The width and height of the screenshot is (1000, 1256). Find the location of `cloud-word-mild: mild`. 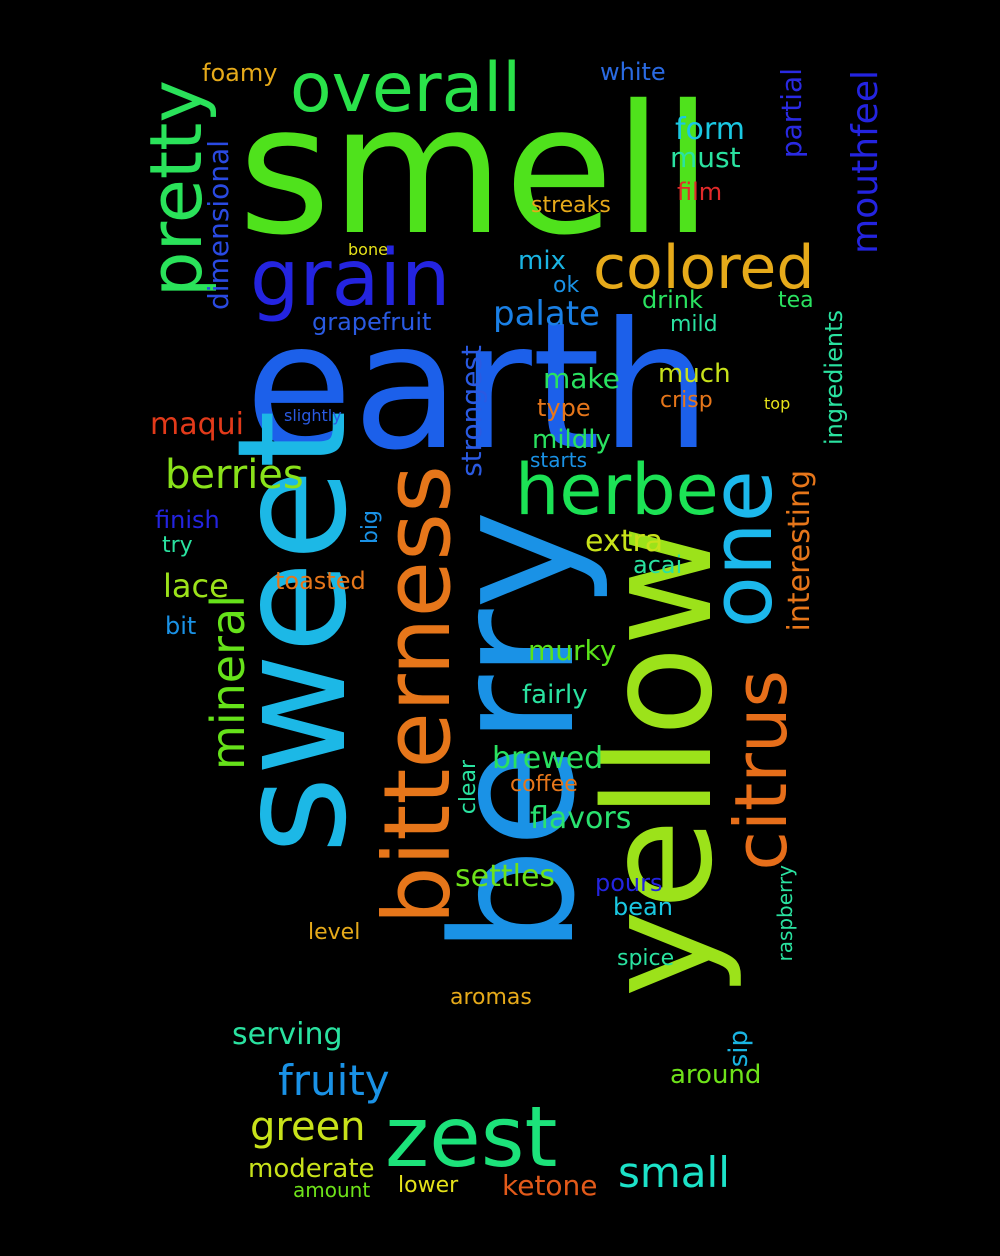

cloud-word-mild: mild is located at coordinates (694, 324).